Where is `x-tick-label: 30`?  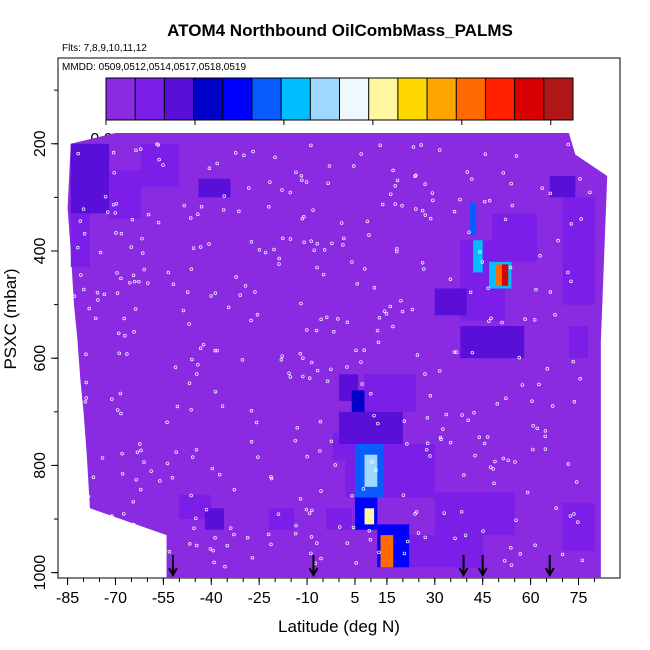 x-tick-label: 30 is located at coordinates (435, 598).